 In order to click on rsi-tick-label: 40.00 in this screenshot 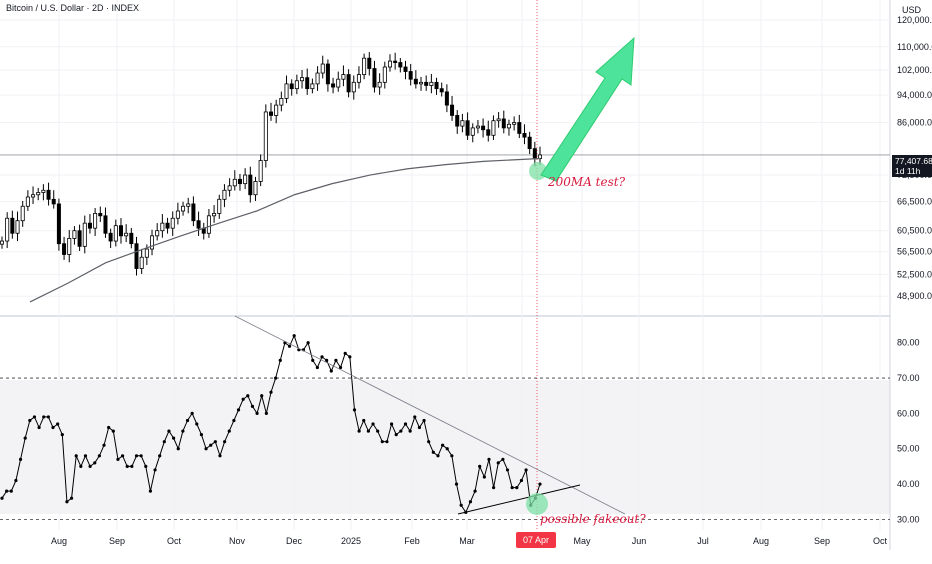, I will do `click(908, 484)`.